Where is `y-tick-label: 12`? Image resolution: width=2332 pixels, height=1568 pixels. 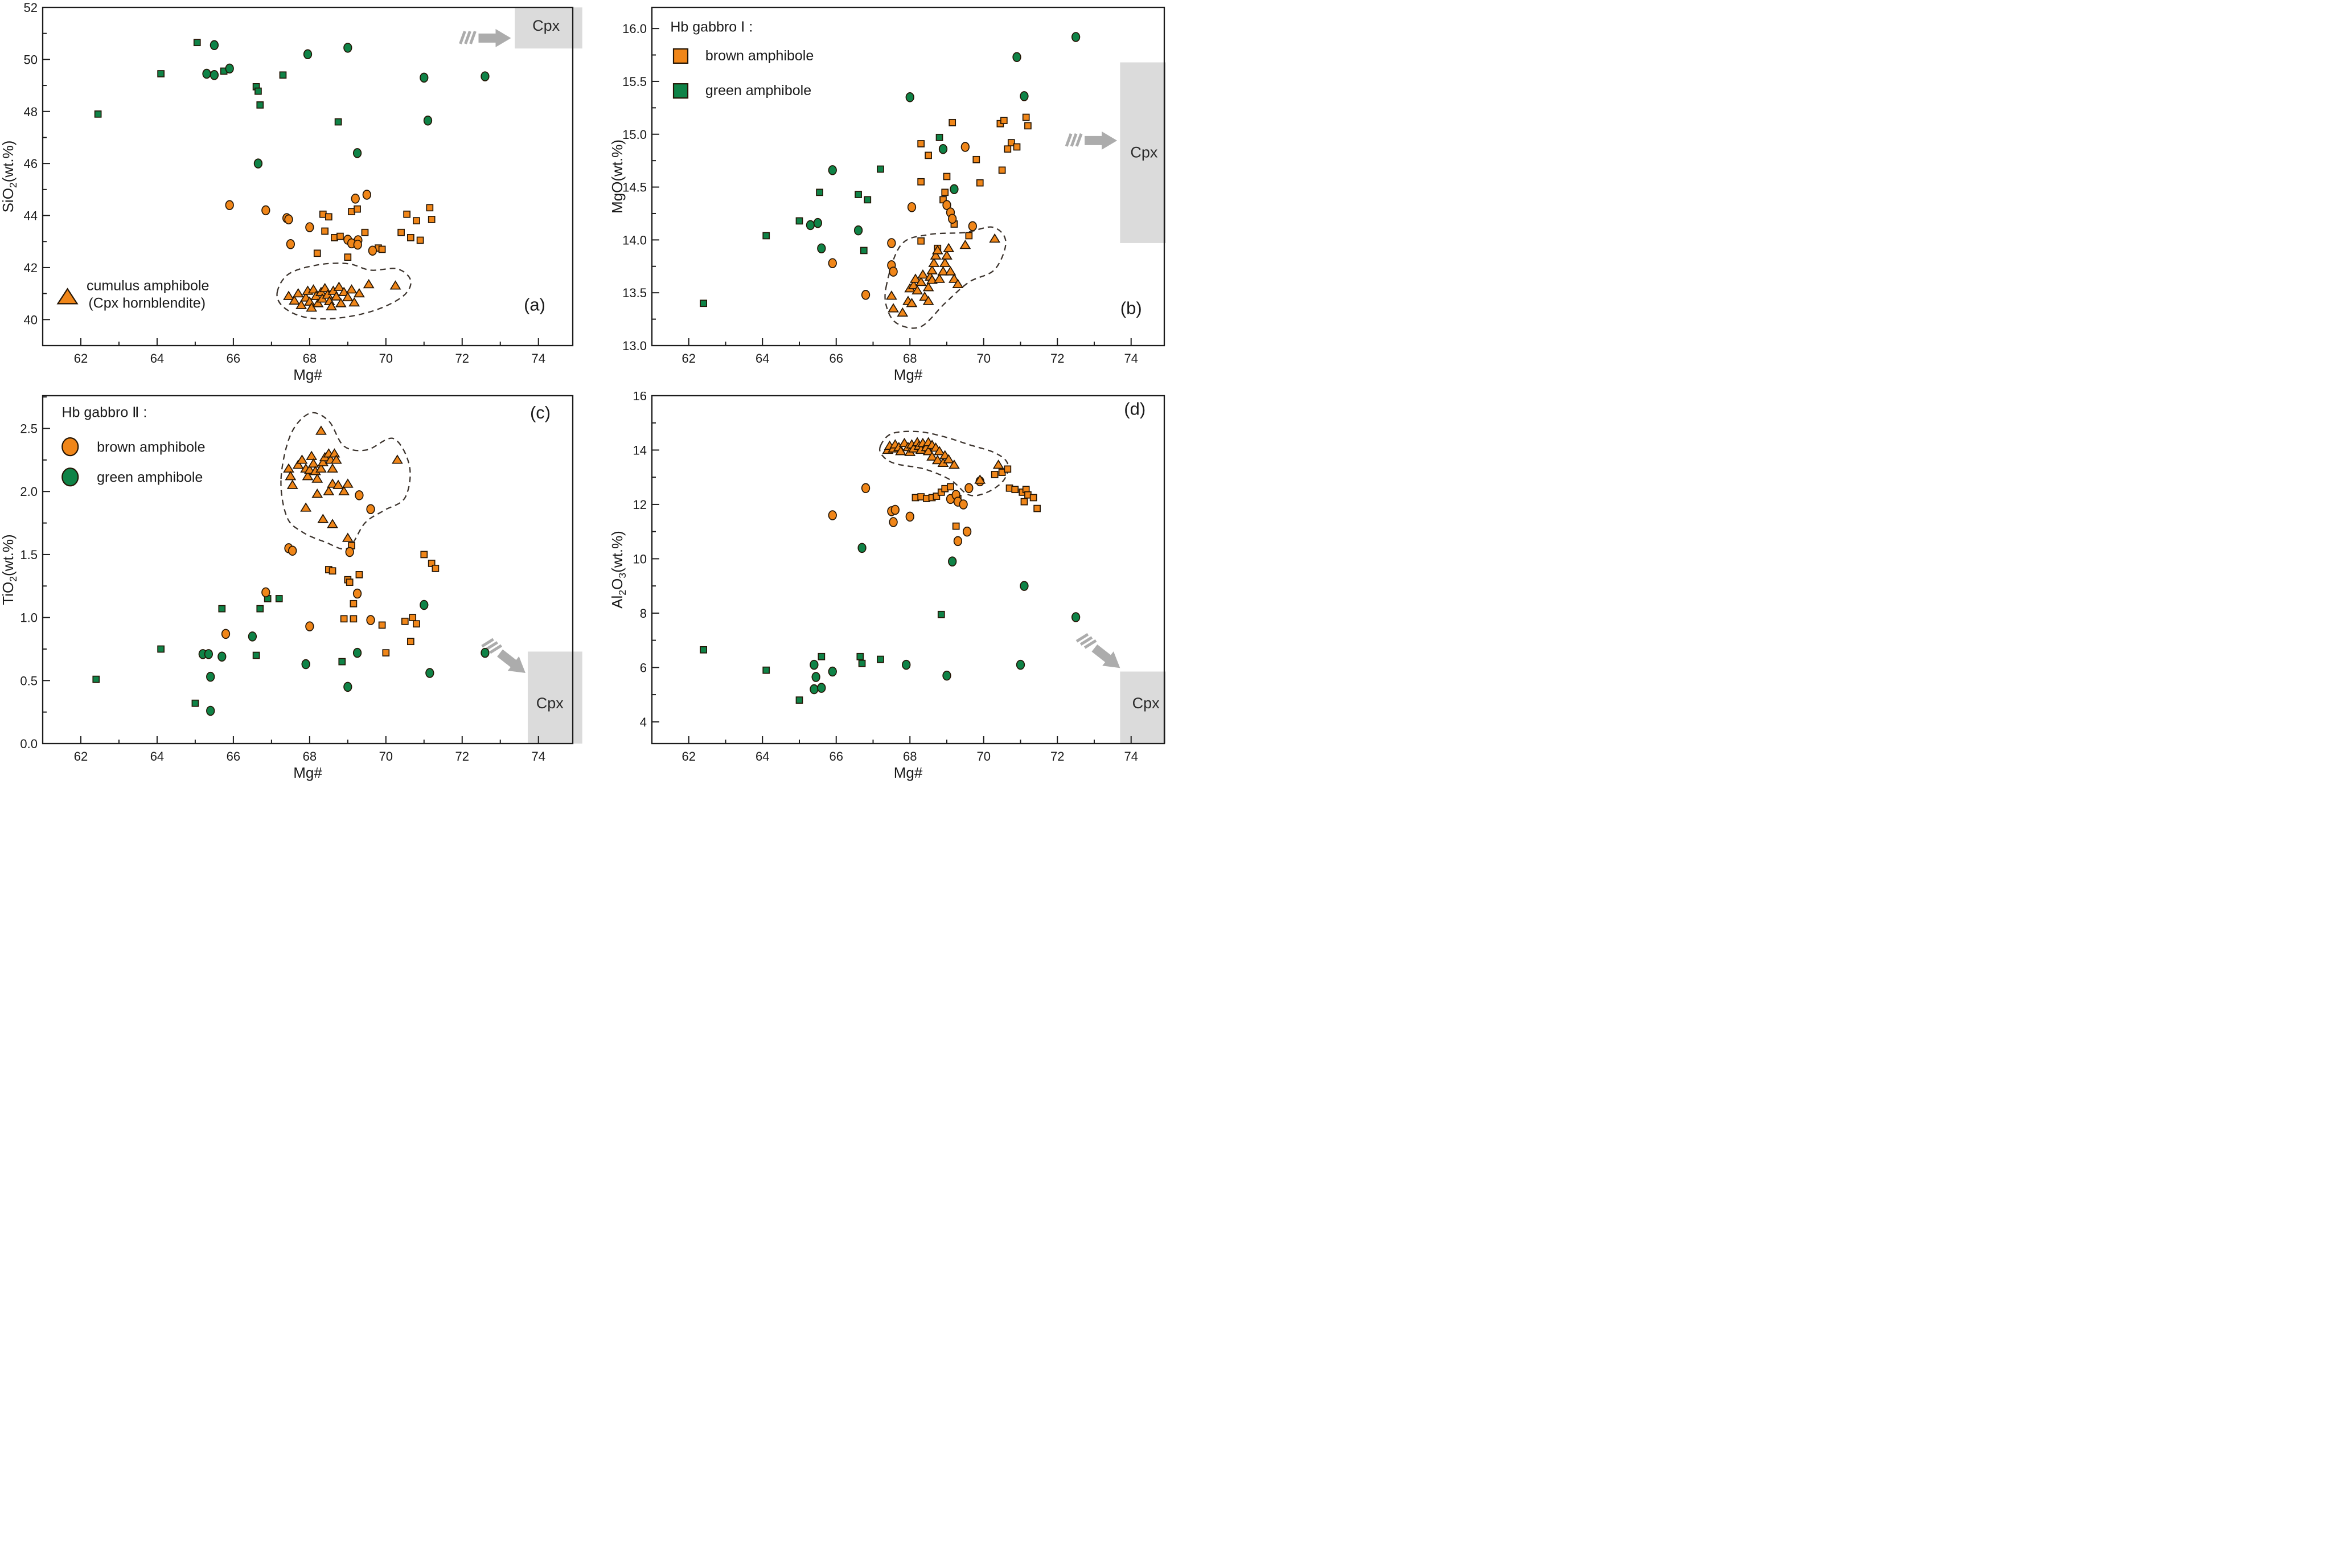
y-tick-label: 12 is located at coordinates (640, 505).